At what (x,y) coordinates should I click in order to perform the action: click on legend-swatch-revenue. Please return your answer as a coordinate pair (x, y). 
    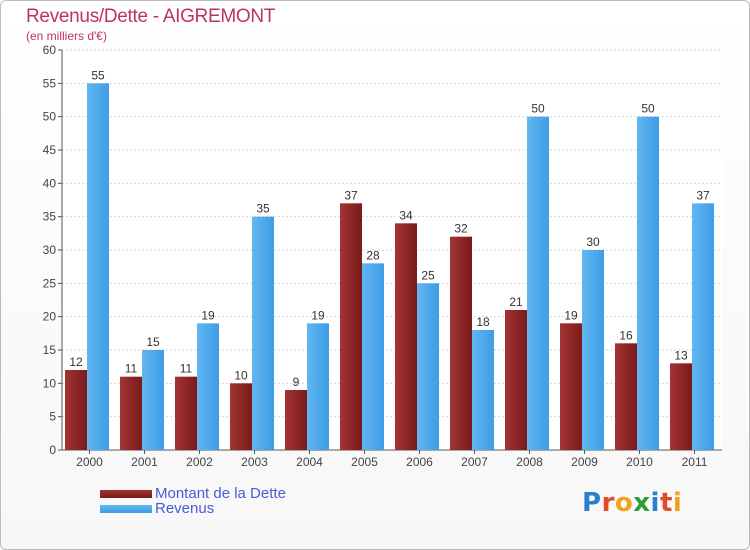
    Looking at the image, I should click on (126, 509).